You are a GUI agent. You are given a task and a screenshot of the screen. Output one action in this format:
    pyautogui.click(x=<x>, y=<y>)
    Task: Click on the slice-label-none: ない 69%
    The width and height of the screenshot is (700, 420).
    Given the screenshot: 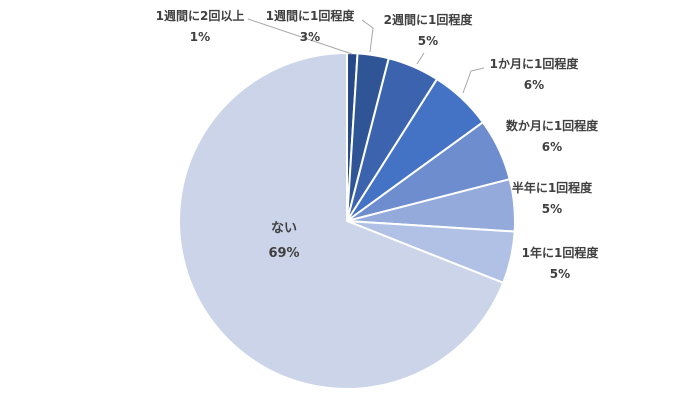 What is the action you would take?
    pyautogui.click(x=284, y=241)
    